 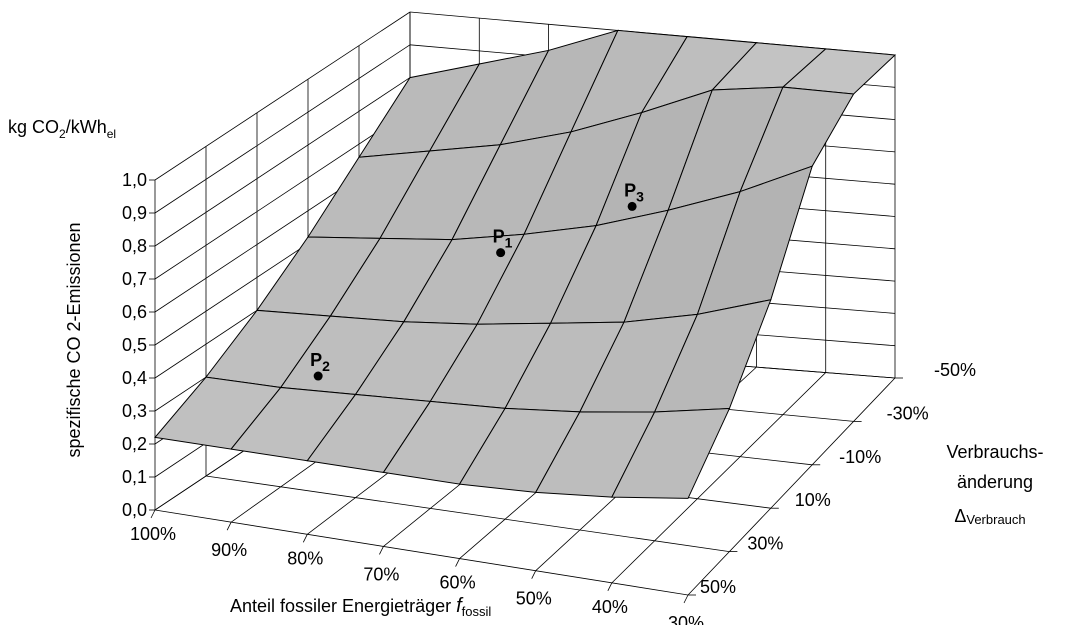 I want to click on z-tick-label: 0,5, so click(x=134, y=345).